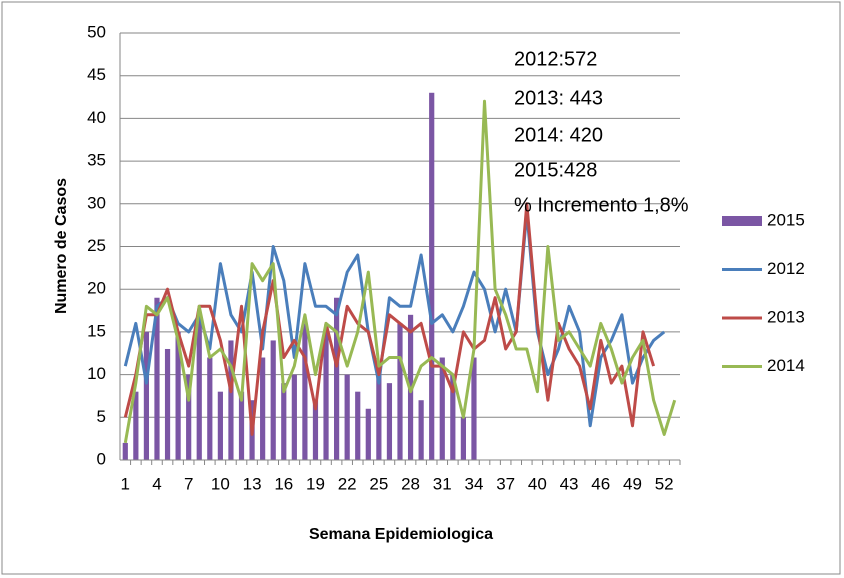 This screenshot has width=844, height=578. I want to click on annotation: 2013: 443, so click(558, 98).